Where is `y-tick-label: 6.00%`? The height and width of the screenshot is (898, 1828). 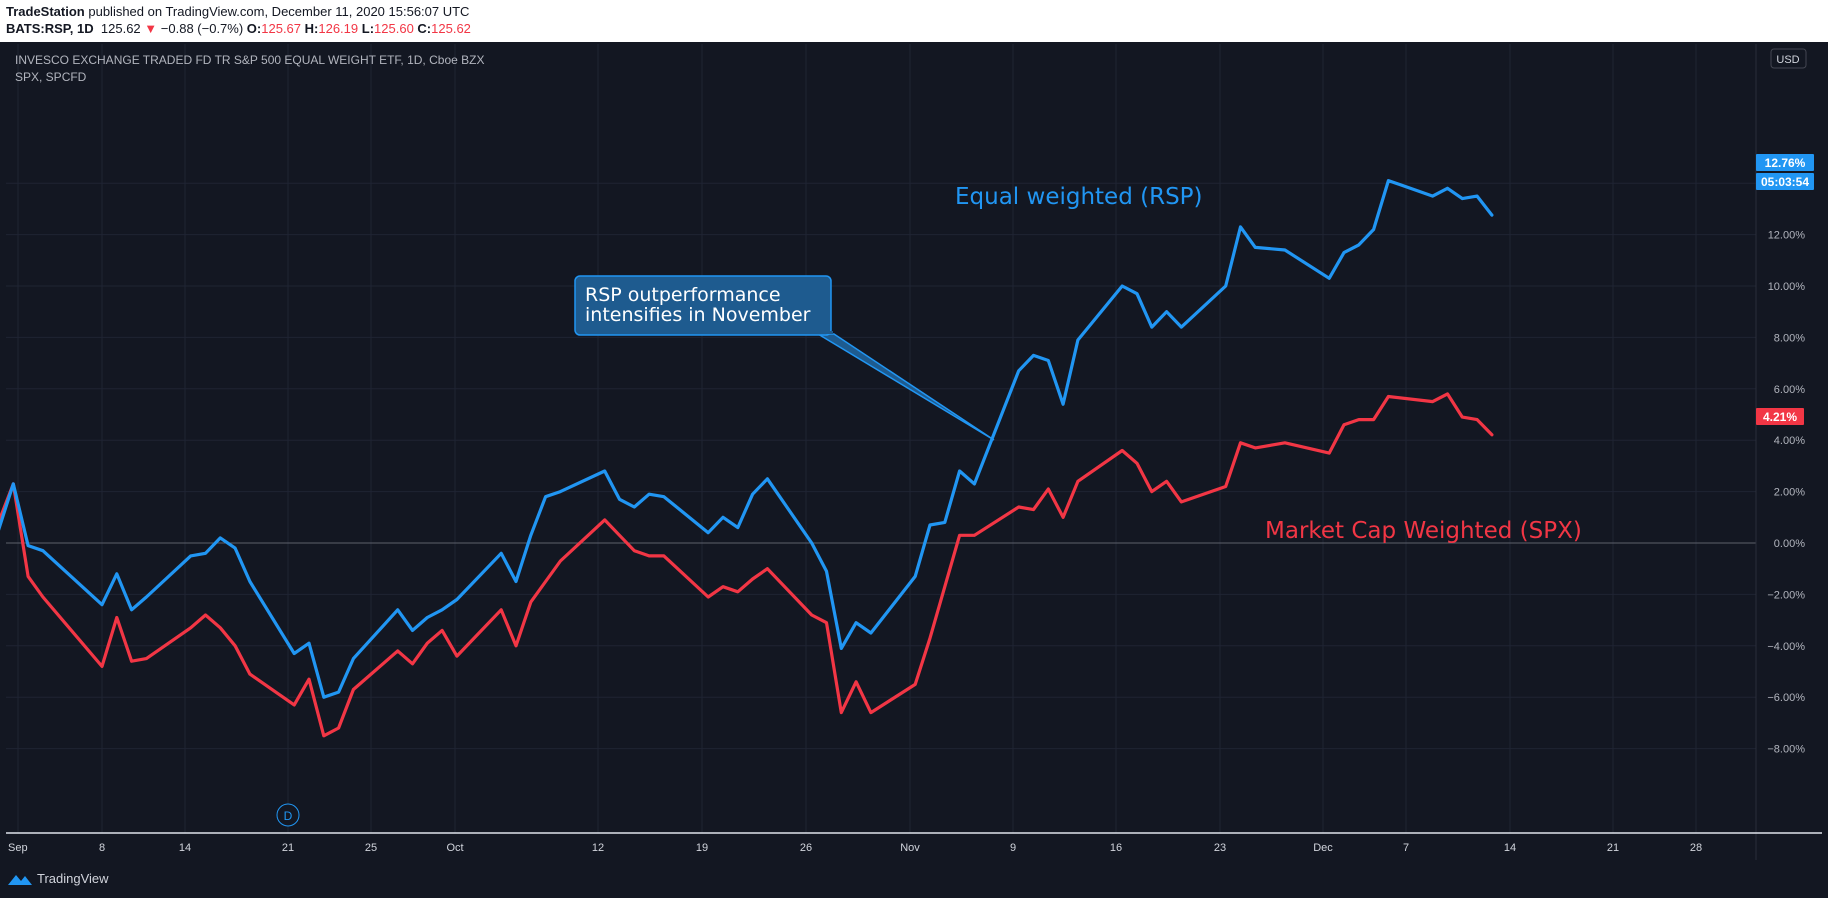
y-tick-label: 6.00% is located at coordinates (1789, 390).